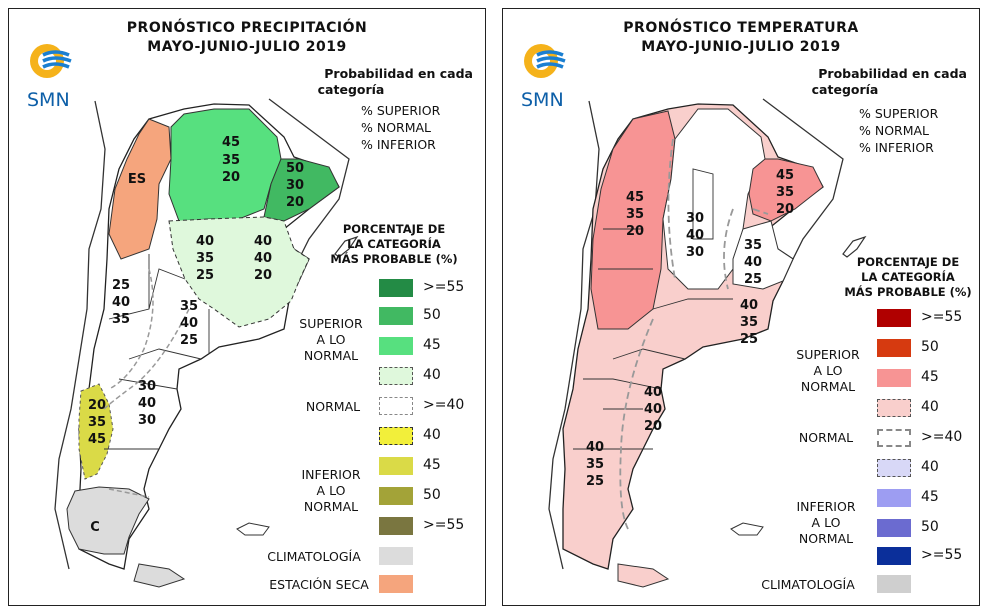 Image resolution: width=986 pixels, height=612 pixels. I want to click on province-lines-r, so click(653, 374).